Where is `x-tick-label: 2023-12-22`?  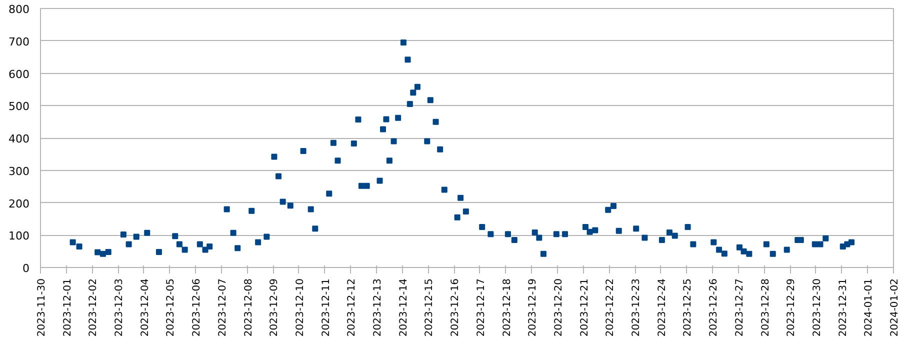
x-tick-label: 2023-12-22 is located at coordinates (610, 307).